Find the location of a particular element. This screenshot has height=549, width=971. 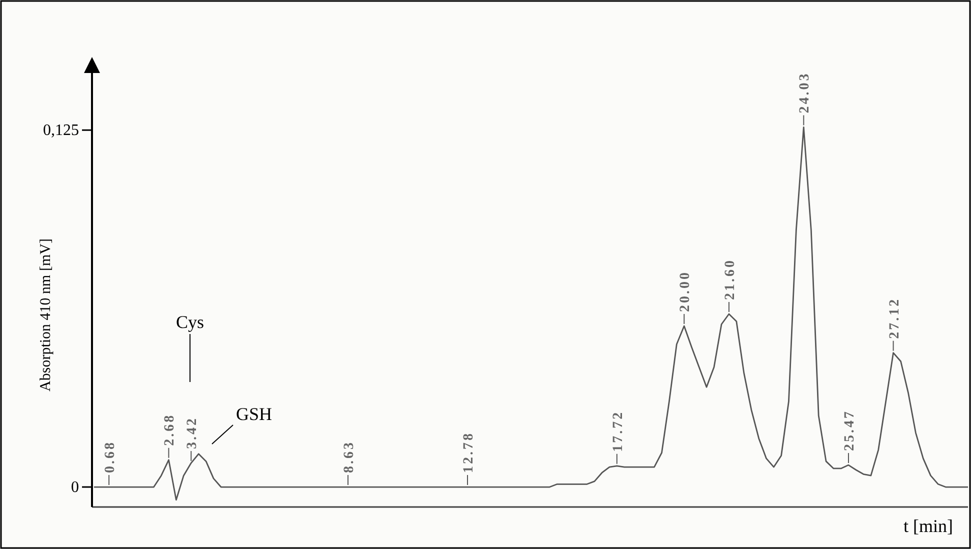

x-tick-label: 17.72 is located at coordinates (618, 431).